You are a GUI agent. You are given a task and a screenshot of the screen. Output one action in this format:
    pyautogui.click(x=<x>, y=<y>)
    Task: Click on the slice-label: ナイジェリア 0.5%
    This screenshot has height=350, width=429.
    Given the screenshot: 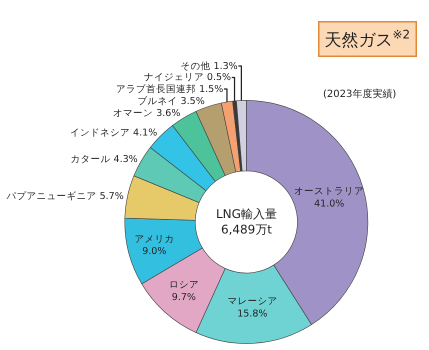 What is the action you would take?
    pyautogui.click(x=188, y=77)
    